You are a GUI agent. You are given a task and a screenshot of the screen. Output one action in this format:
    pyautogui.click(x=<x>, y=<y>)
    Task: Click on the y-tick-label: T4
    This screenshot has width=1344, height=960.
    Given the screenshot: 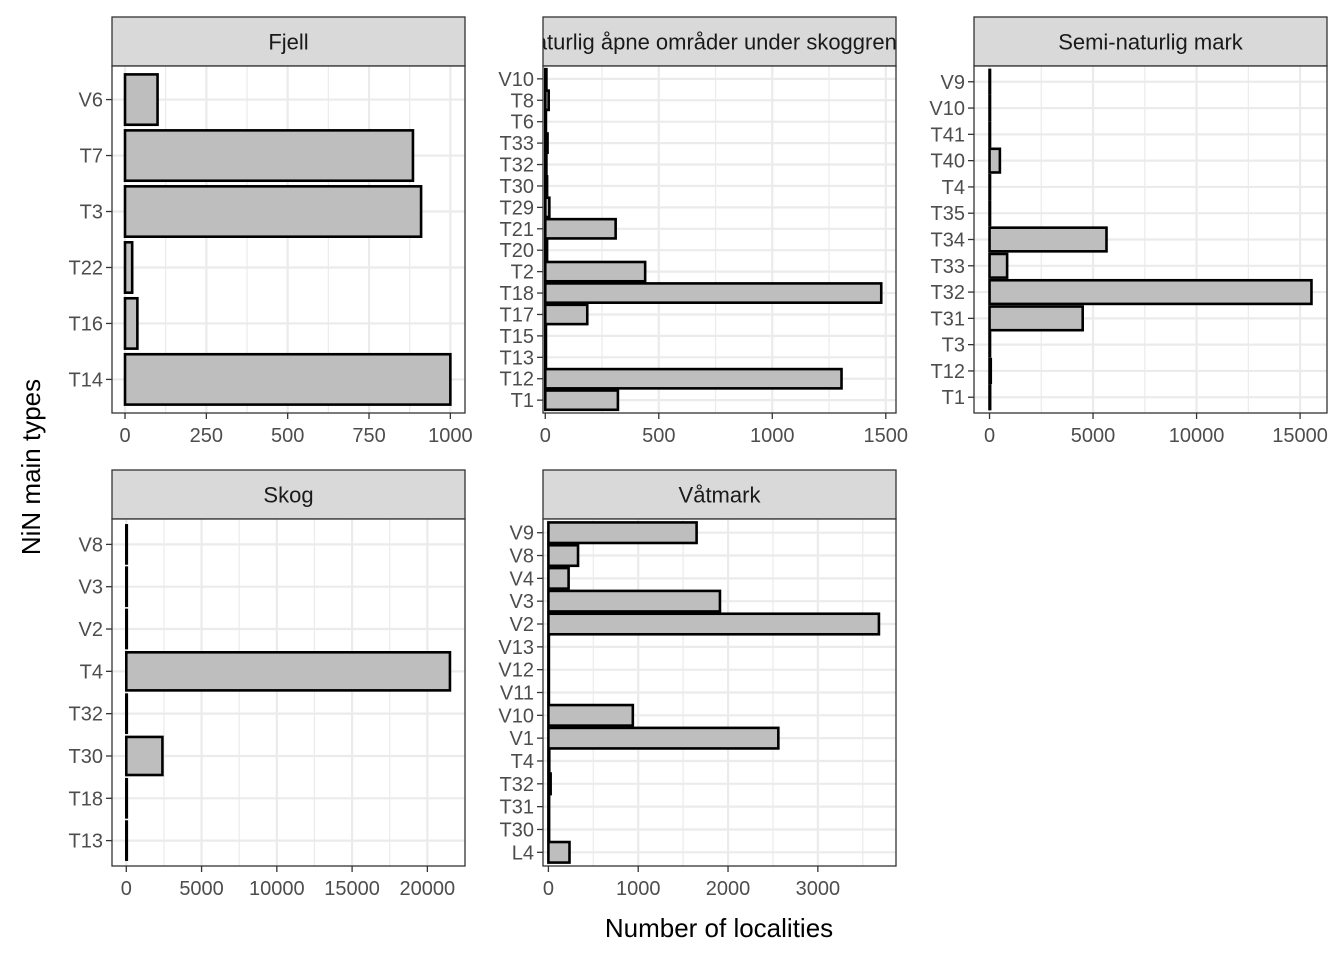 What is the action you would take?
    pyautogui.click(x=91, y=672)
    